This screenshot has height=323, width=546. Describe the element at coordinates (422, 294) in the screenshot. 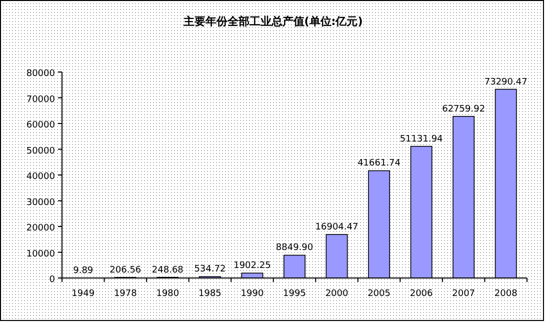

I see `x-tick-label: 2006` at that location.